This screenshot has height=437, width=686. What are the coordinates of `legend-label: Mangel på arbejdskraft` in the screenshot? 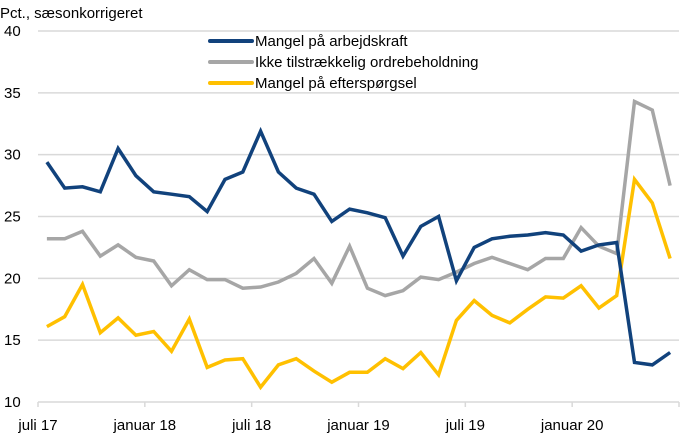 It's located at (331, 41).